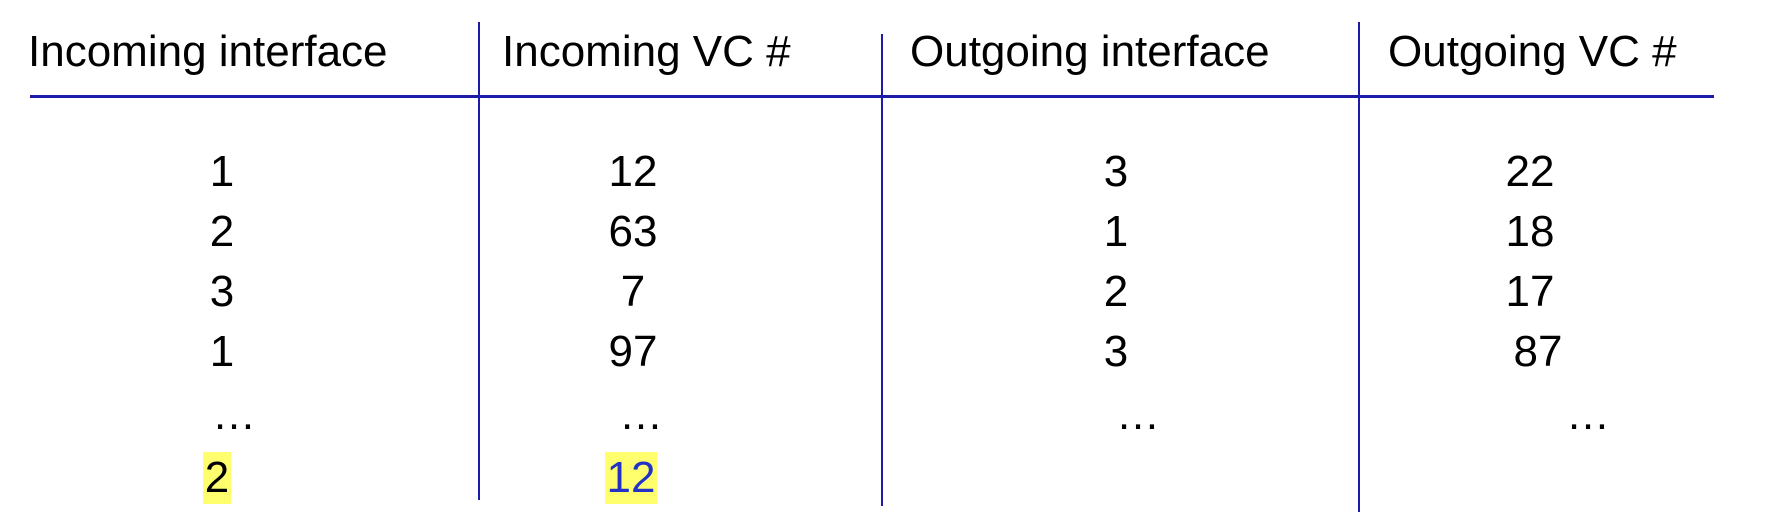  What do you see at coordinates (1530, 231) in the screenshot?
I see `table-cell: 18` at bounding box center [1530, 231].